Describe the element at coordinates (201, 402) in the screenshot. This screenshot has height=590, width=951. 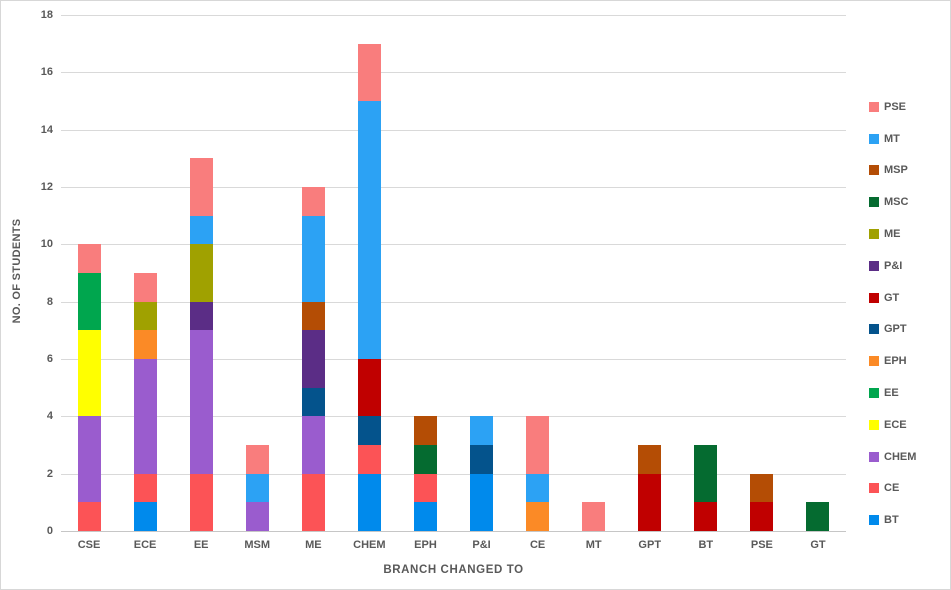
I see `bar-segment-EE-CHEM` at that location.